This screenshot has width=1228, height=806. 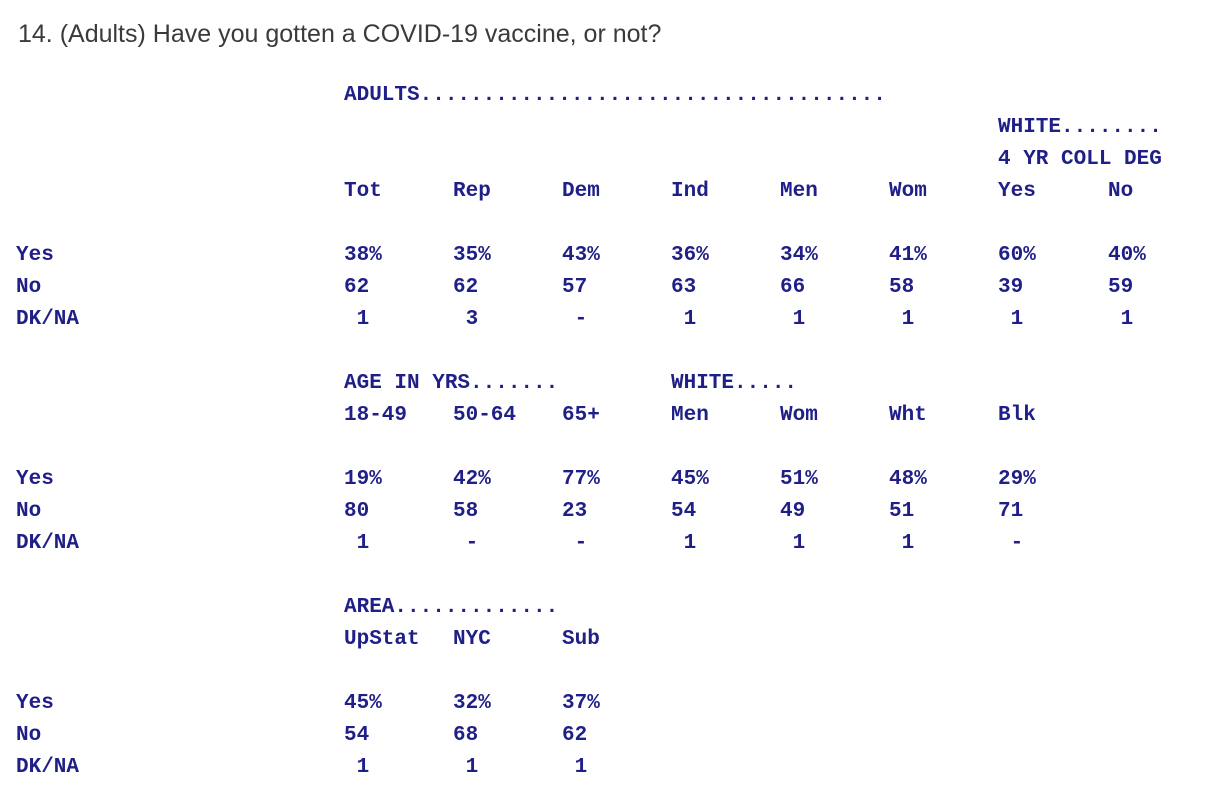 What do you see at coordinates (375, 416) in the screenshot?
I see `section2-col-header: 18-49` at bounding box center [375, 416].